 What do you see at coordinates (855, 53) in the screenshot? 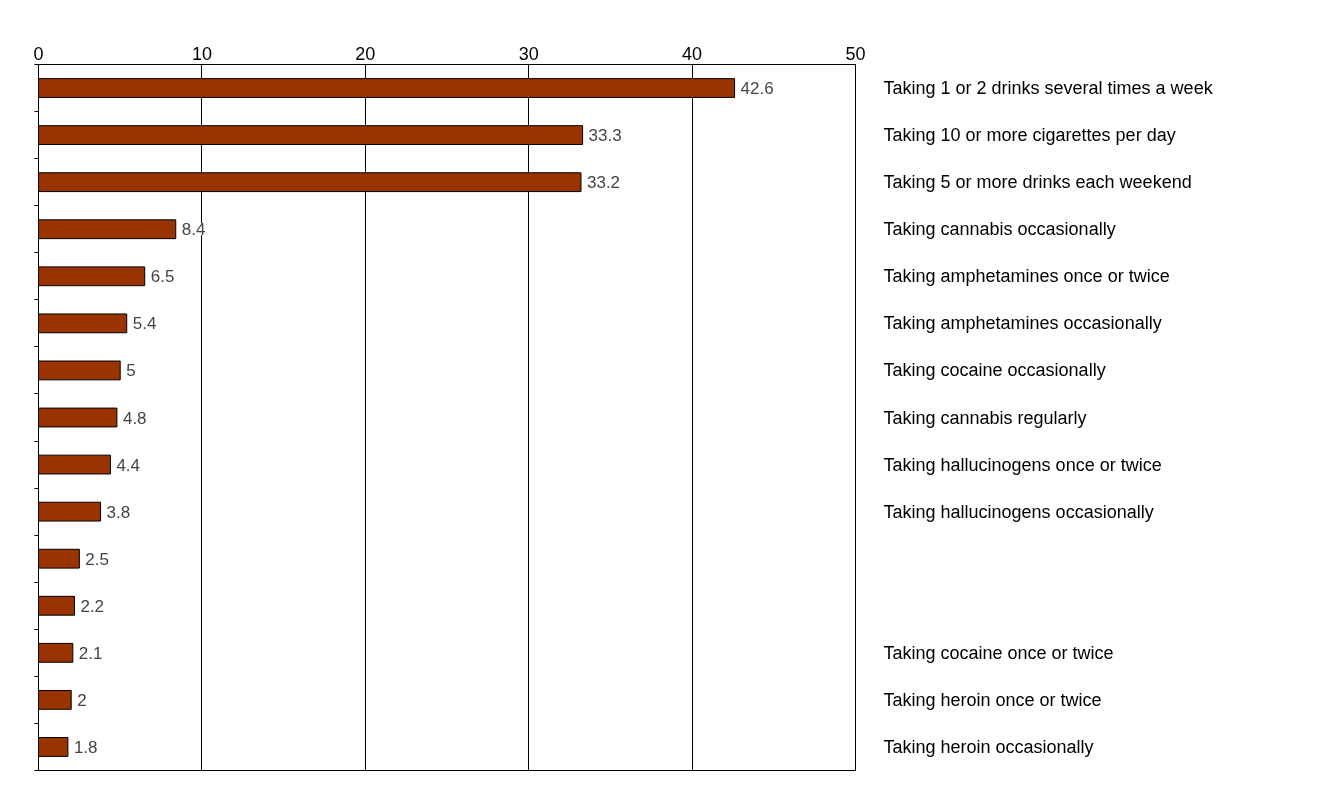
I see `x-tick-label: 50` at bounding box center [855, 53].